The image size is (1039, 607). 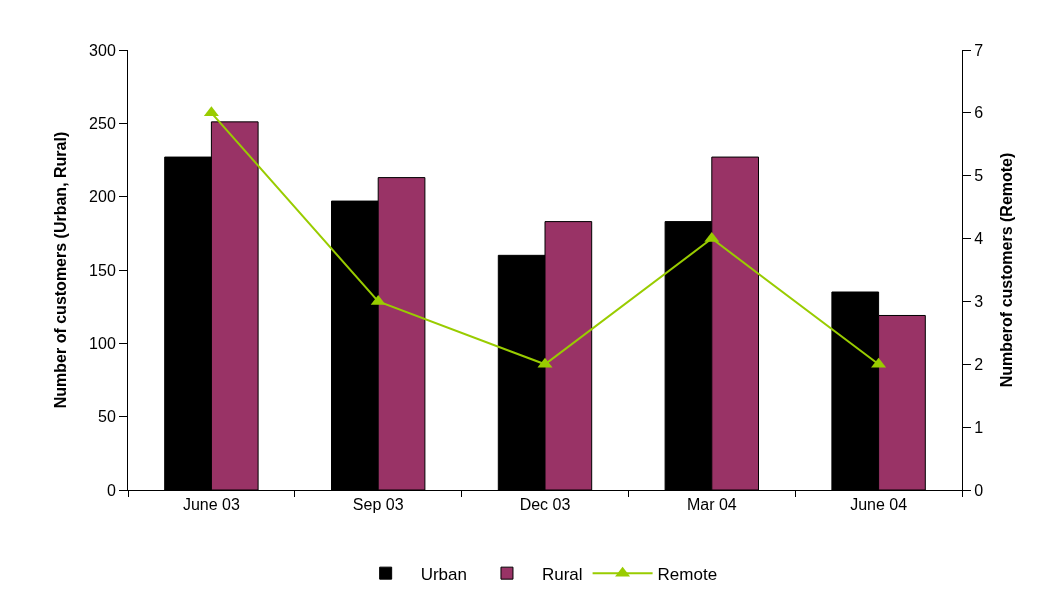 What do you see at coordinates (111, 490) in the screenshot?
I see `y-tick-label: 0` at bounding box center [111, 490].